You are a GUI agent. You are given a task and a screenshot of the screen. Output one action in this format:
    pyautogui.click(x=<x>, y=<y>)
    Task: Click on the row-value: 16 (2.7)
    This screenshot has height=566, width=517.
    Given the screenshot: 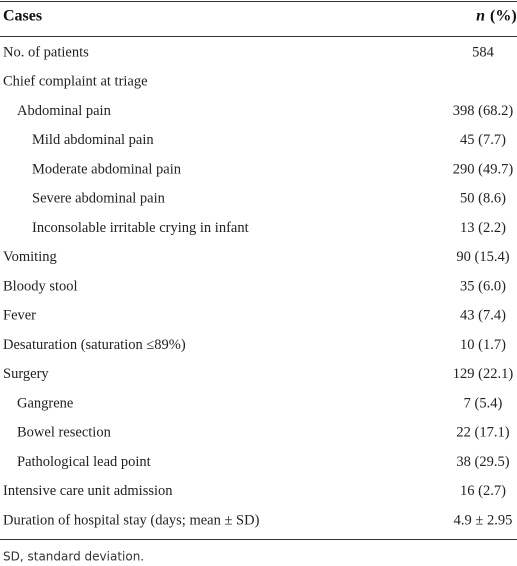 What is the action you would take?
    pyautogui.click(x=483, y=491)
    